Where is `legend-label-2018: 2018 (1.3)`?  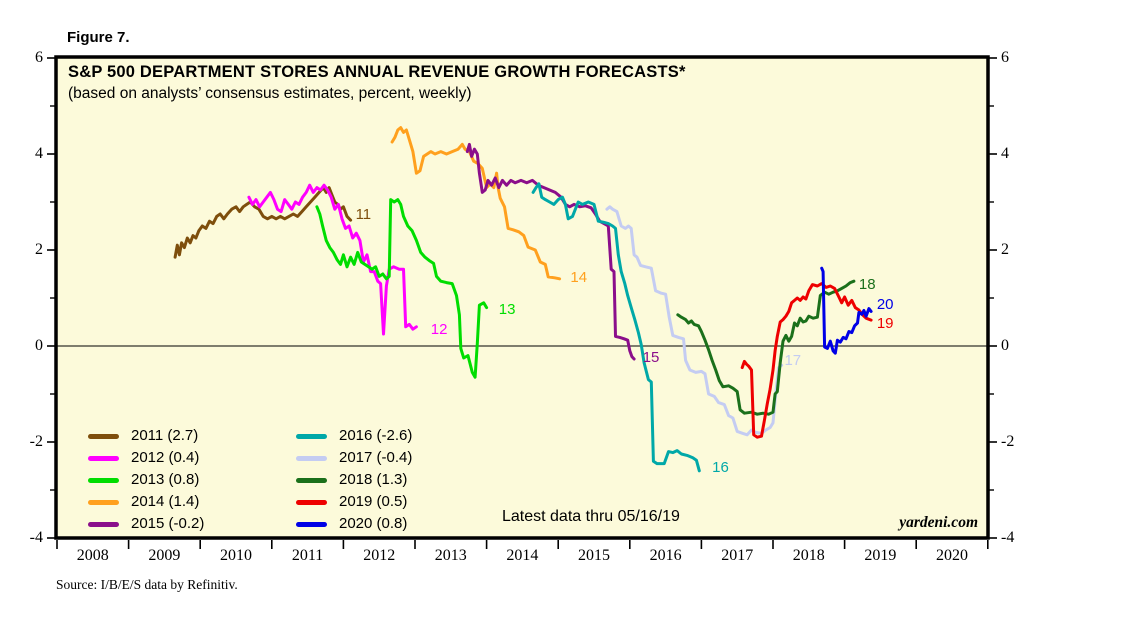
legend-label-2018: 2018 (1.3) is located at coordinates (373, 479).